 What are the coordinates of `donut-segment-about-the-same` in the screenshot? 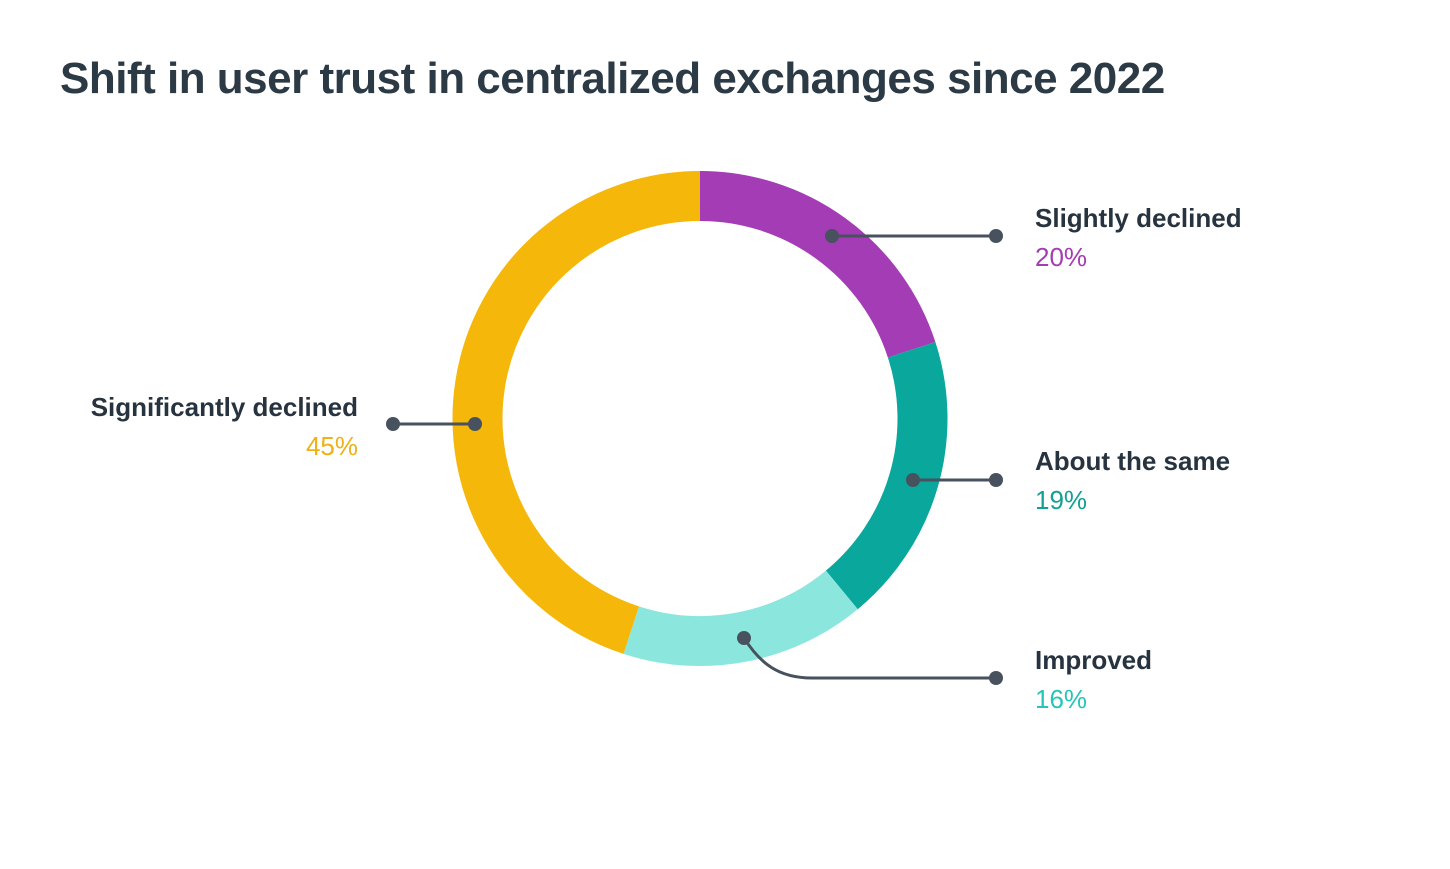 It's located at (886, 476).